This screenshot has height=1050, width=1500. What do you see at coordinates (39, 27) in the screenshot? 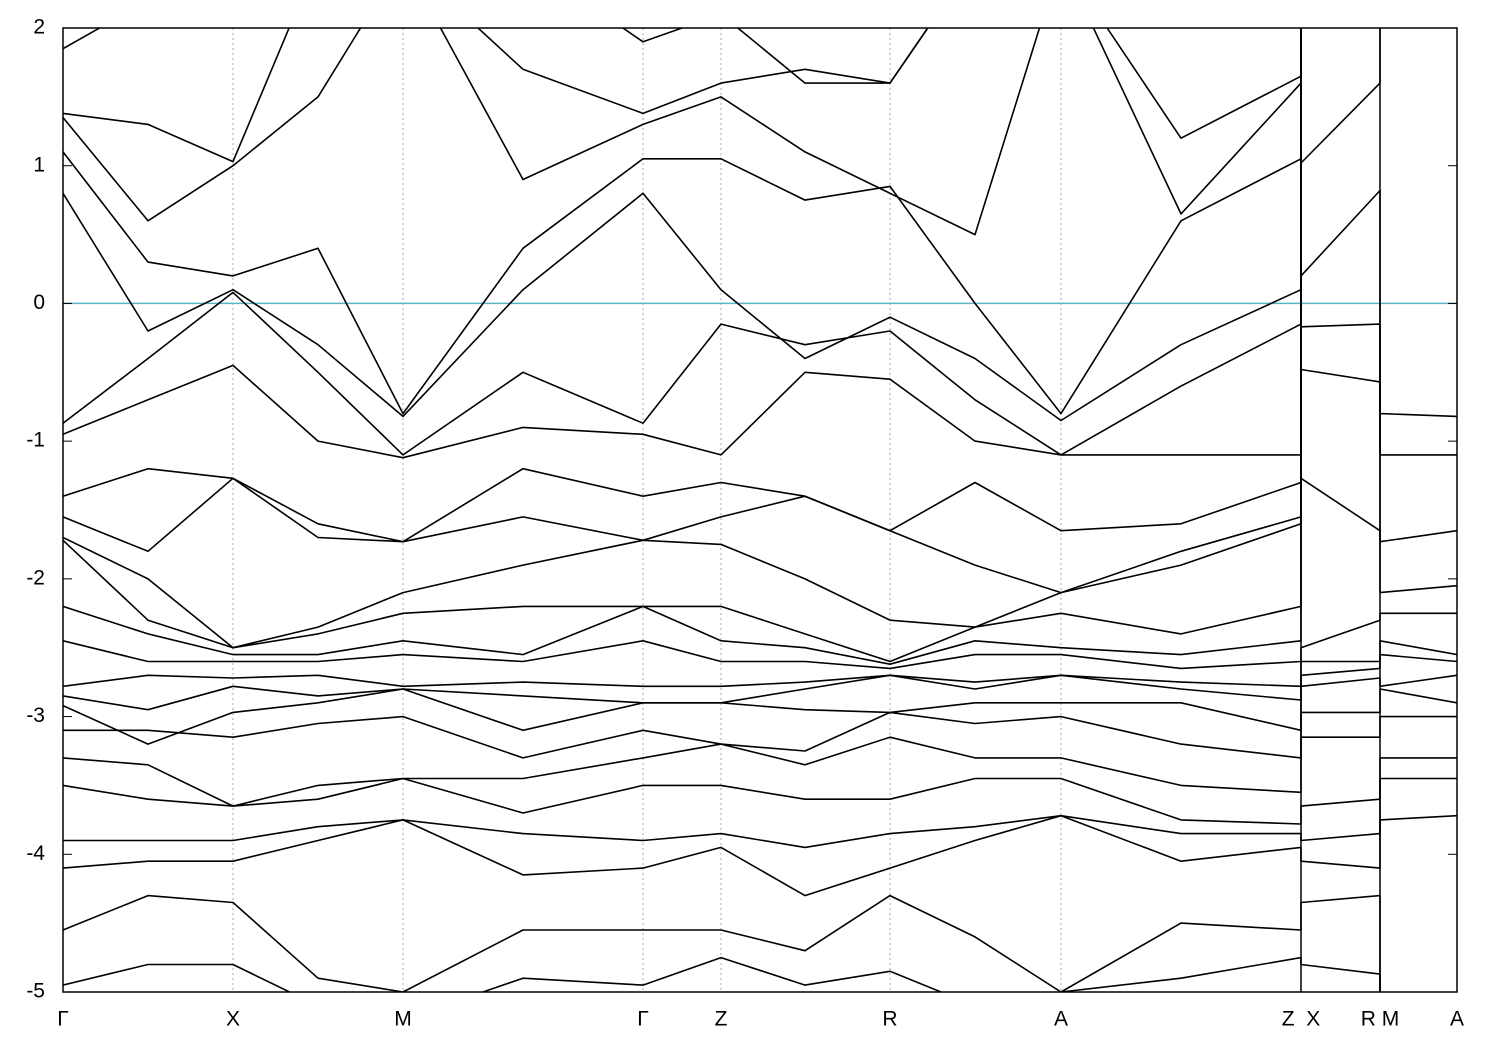
I see `y-tick-label: 2` at bounding box center [39, 27].